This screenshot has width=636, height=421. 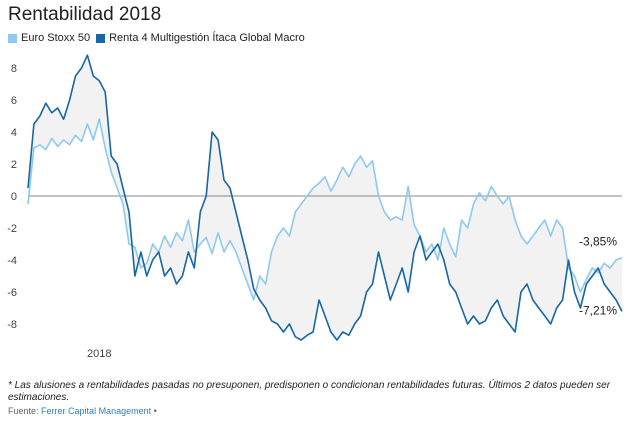 I want to click on x-tick-label: 2018, so click(x=99, y=354).